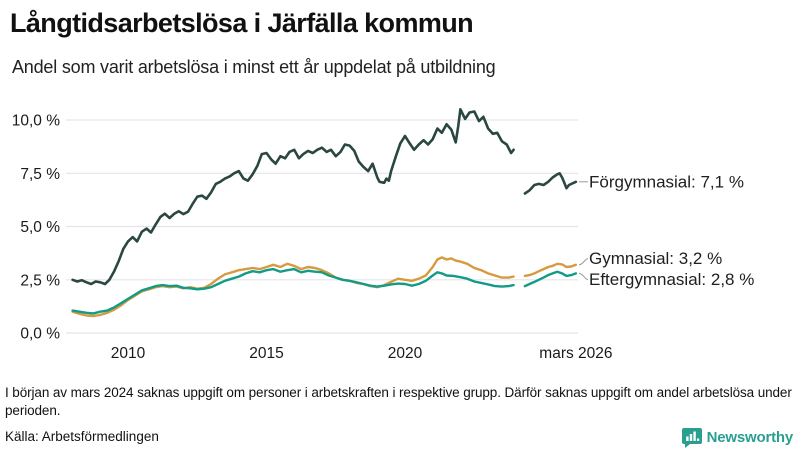 This screenshot has height=450, width=800. Describe the element at coordinates (266, 353) in the screenshot. I see `x-tick-label: 2015` at that location.